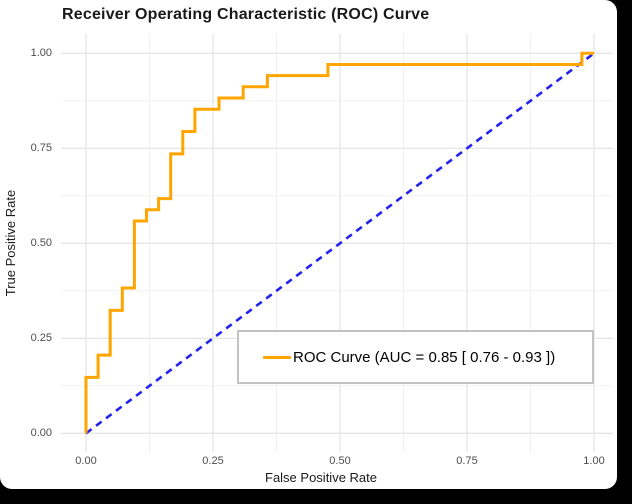  Describe the element at coordinates (41, 53) in the screenshot. I see `y-tick-label: 1.00` at that location.